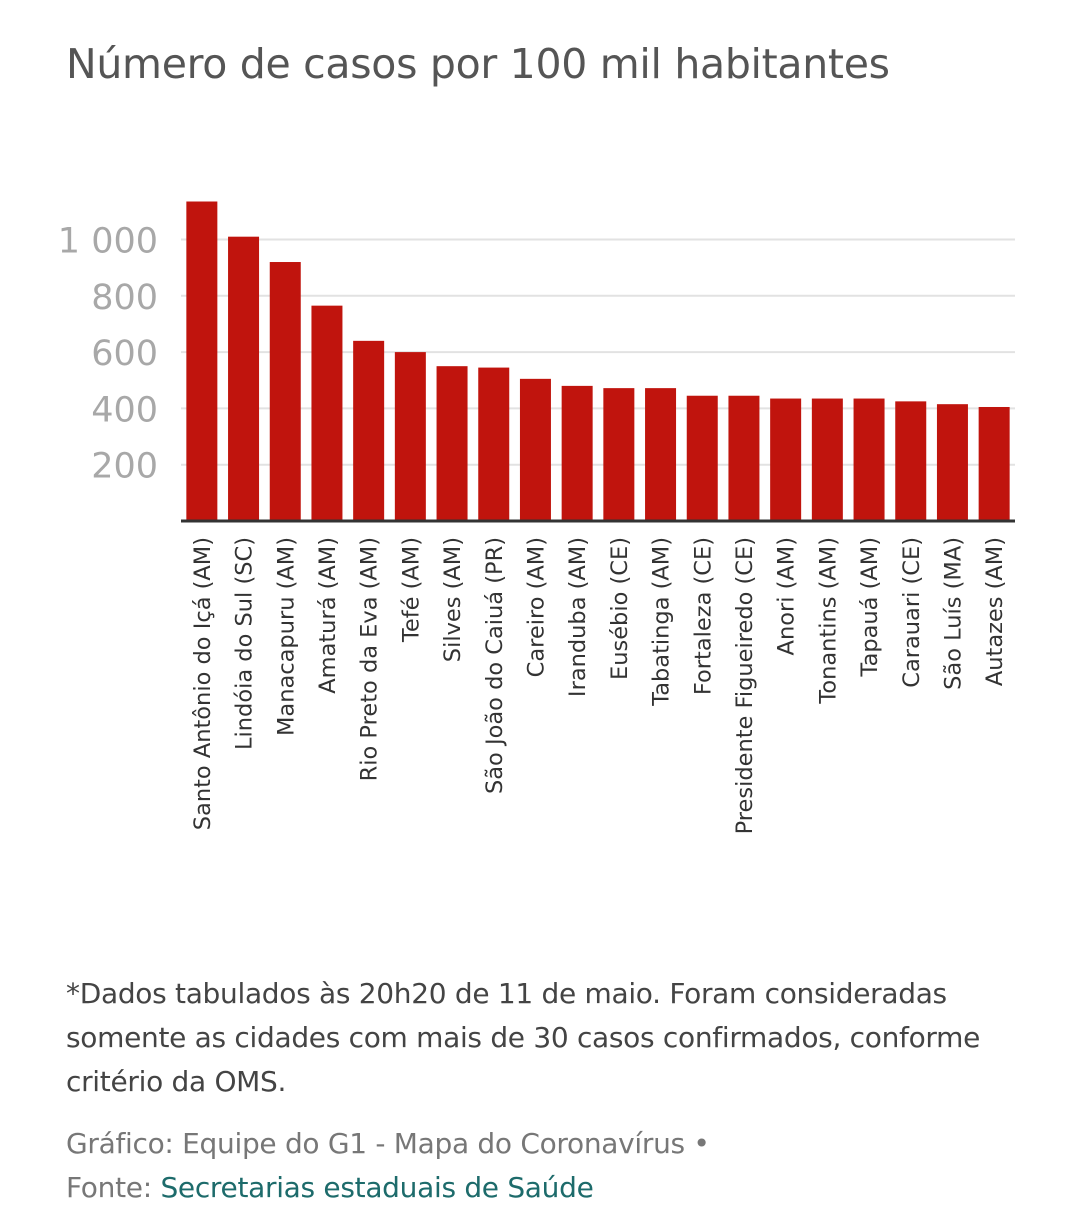 The width and height of the screenshot is (1080, 1220). What do you see at coordinates (995, 611) in the screenshot?
I see `x-tick-label: Autazes (AM)` at bounding box center [995, 611].